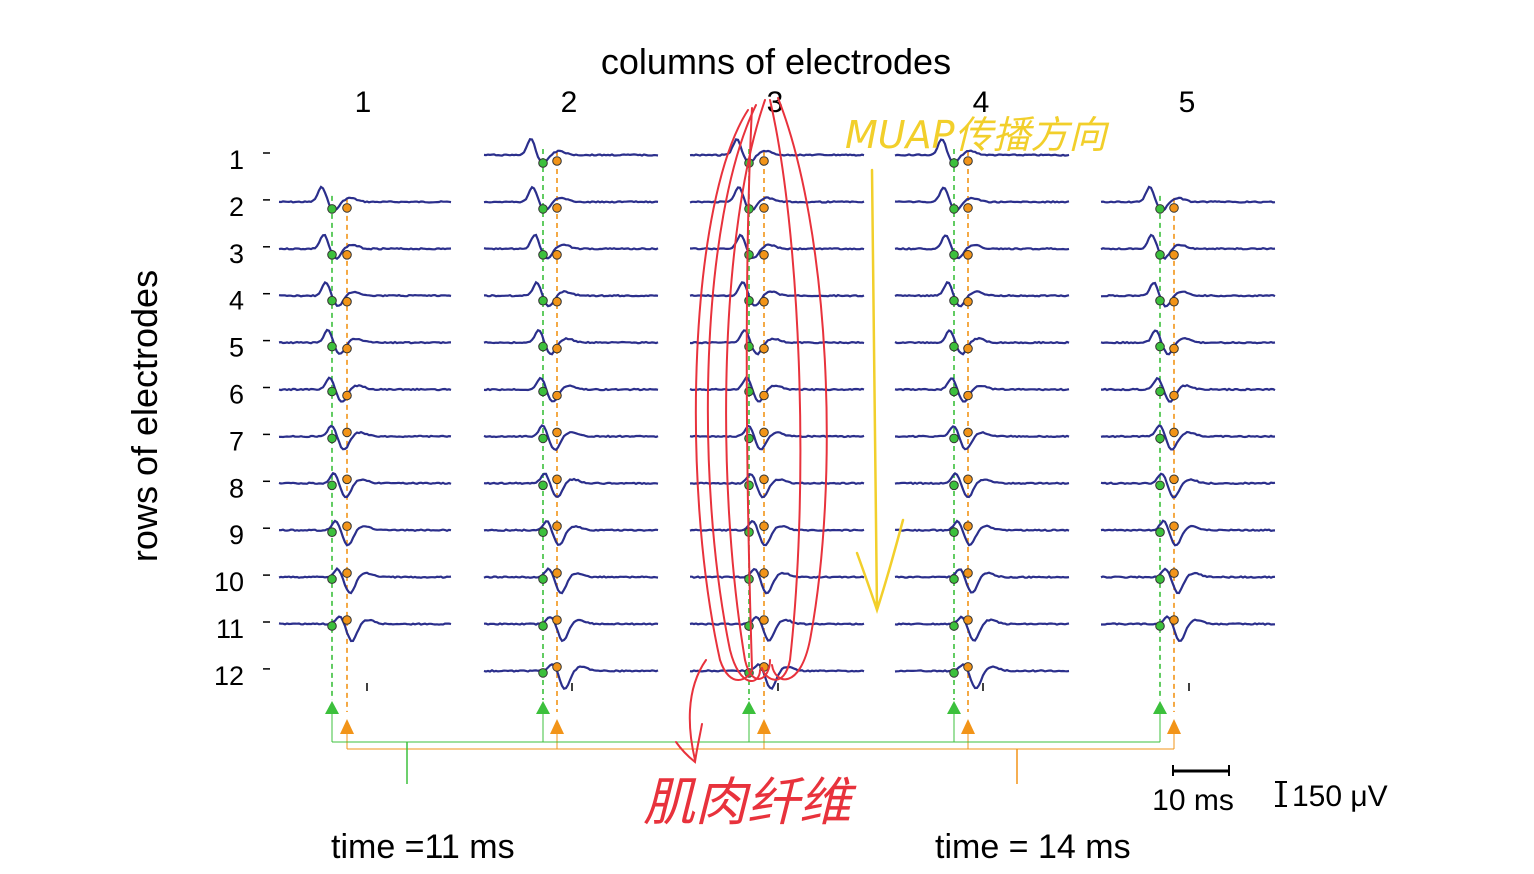 The height and width of the screenshot is (874, 1534). I want to click on row-label-3: 3, so click(236, 254).